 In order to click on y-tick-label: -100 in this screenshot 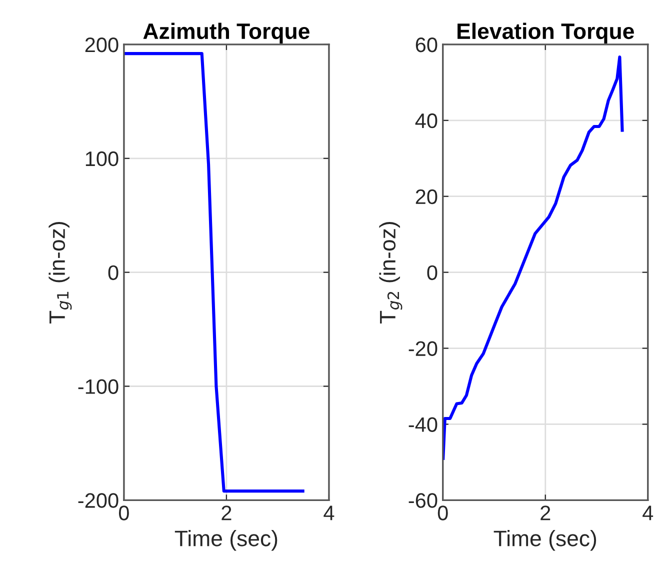, I will do `click(98, 386)`.